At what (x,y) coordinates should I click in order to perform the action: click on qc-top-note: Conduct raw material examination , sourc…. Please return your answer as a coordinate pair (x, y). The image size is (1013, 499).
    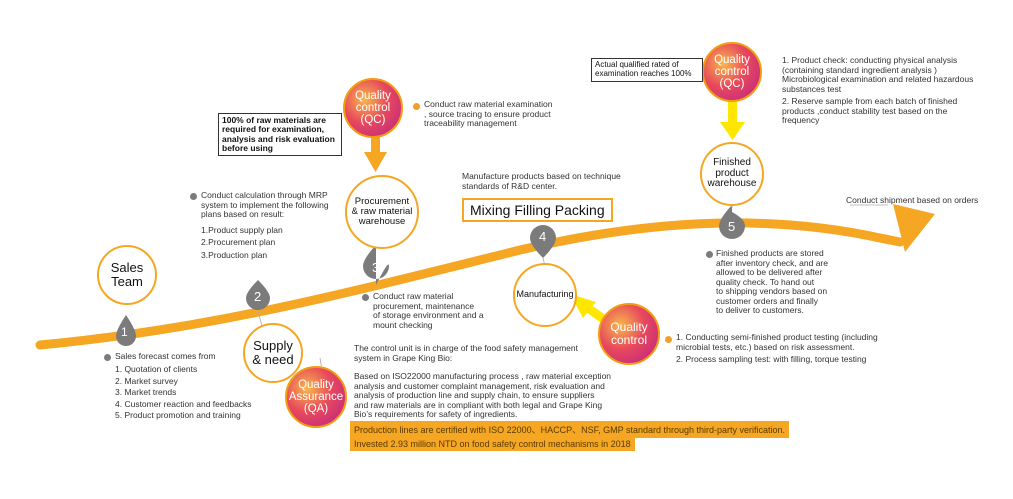
    Looking at the image, I should click on (488, 114).